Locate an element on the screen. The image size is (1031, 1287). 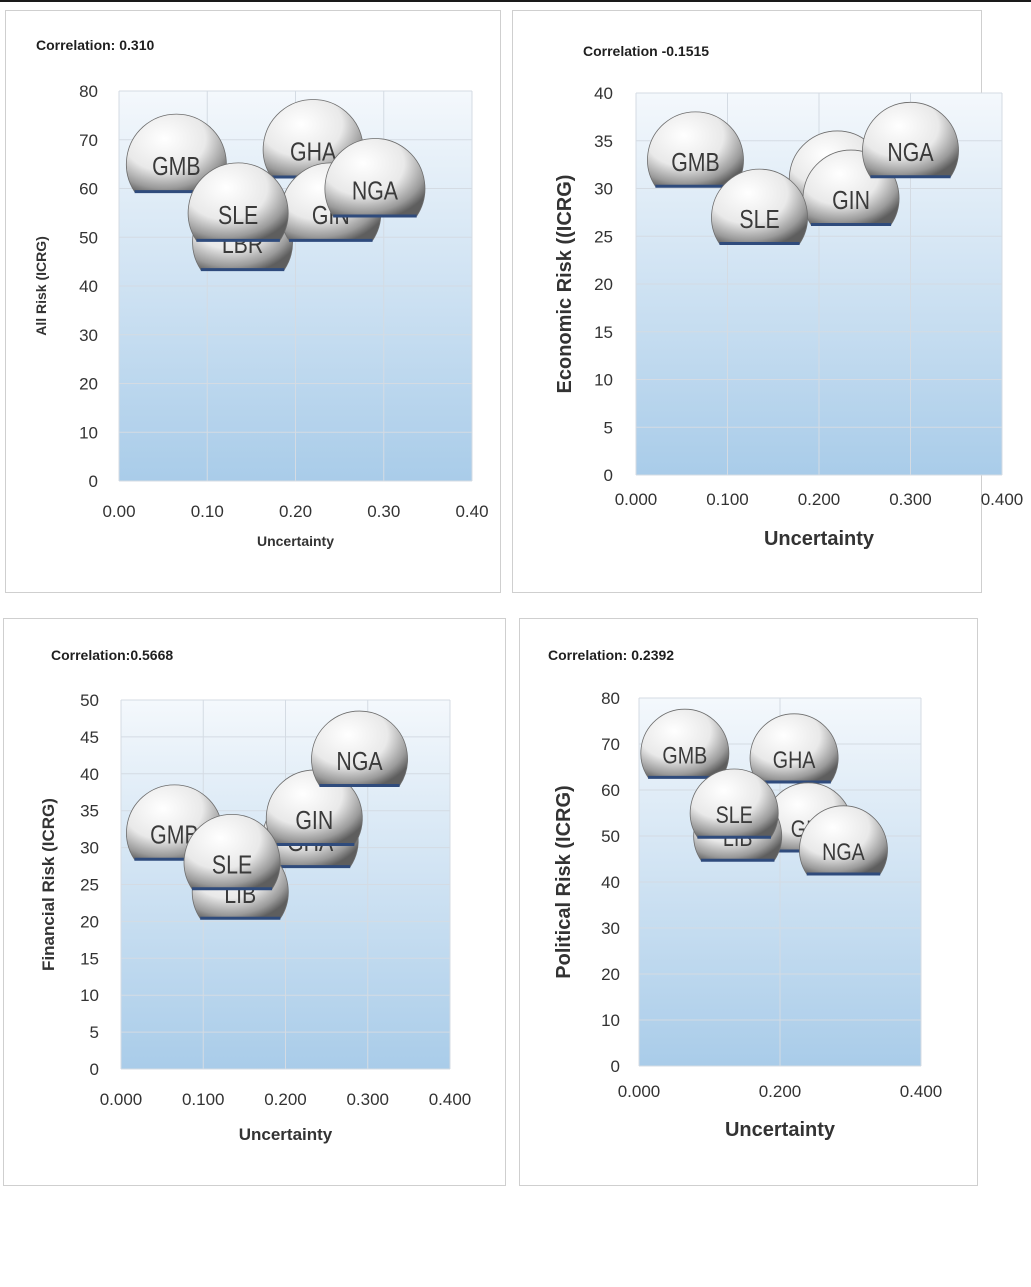
correlation-title: Correlation:0.5668 is located at coordinates (112, 655).